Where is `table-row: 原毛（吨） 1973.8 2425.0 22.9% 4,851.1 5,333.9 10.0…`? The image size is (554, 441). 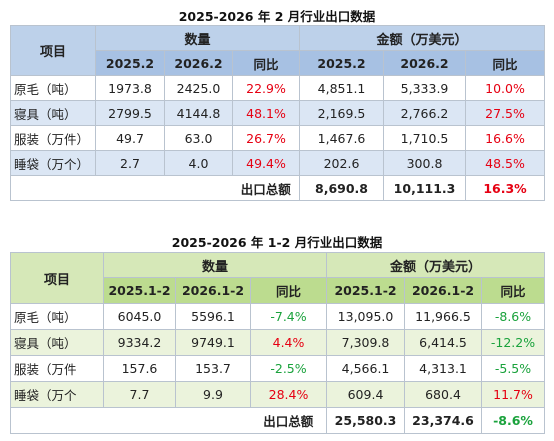
table-row: 原毛（吨） 1973.8 2425.0 22.9% 4,851.1 5,333.9 10.0… is located at coordinates (278, 88).